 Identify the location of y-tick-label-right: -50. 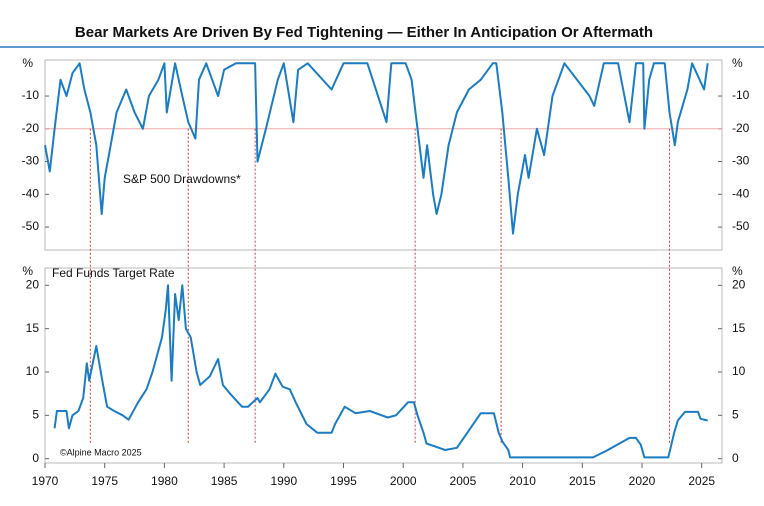
(741, 226).